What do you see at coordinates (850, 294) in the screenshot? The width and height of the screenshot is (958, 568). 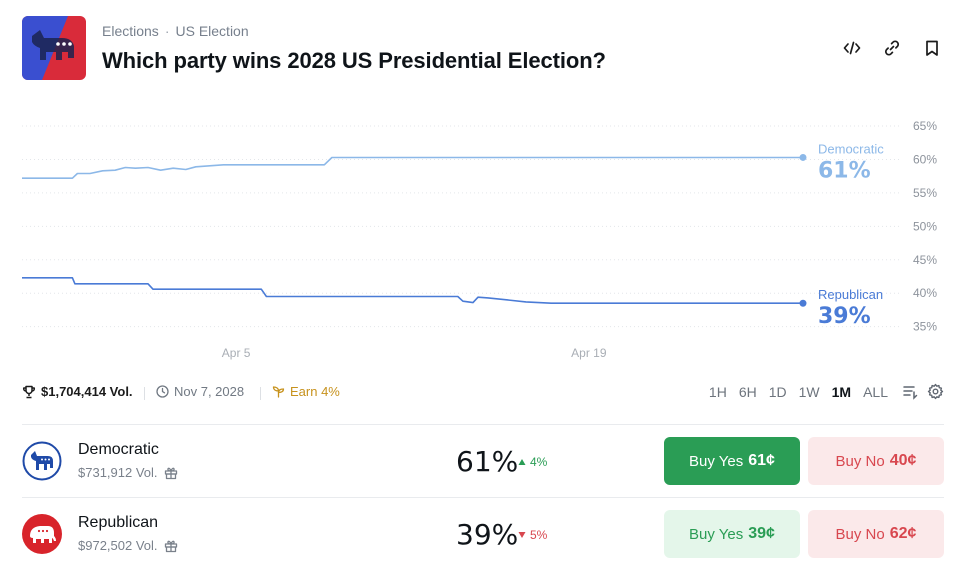 I see `series-name-republican: Republican` at bounding box center [850, 294].